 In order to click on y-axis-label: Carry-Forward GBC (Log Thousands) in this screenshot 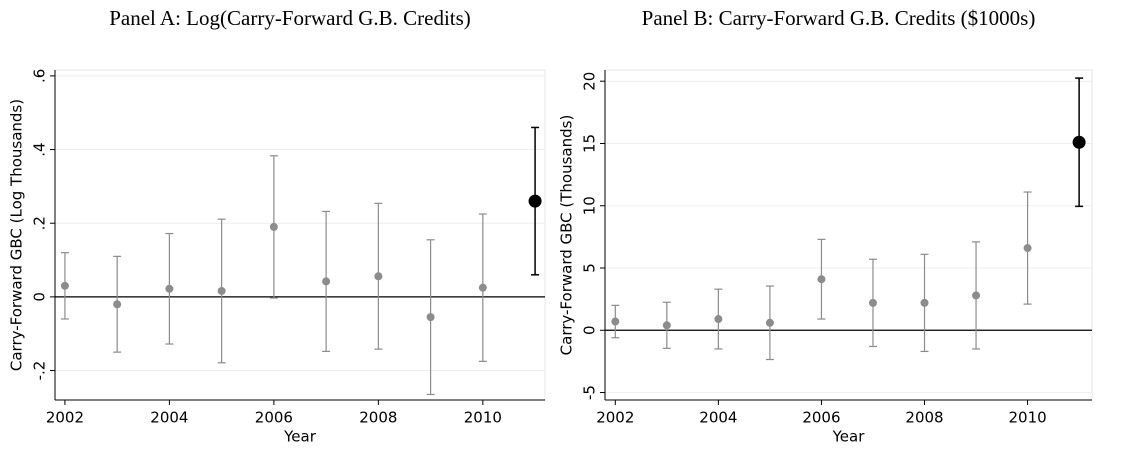, I will do `click(17, 235)`.